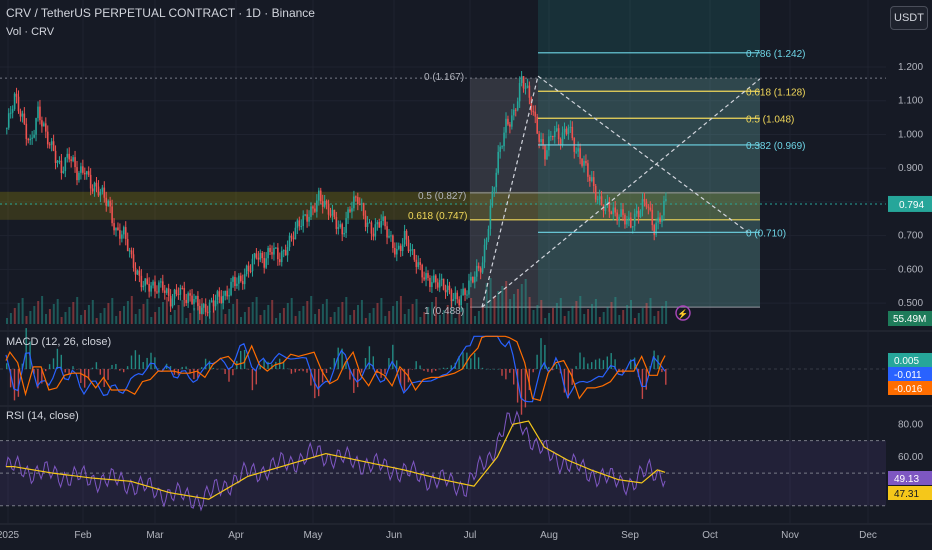 The width and height of the screenshot is (932, 550). What do you see at coordinates (621, 193) in the screenshot?
I see `trend-line` at bounding box center [621, 193].